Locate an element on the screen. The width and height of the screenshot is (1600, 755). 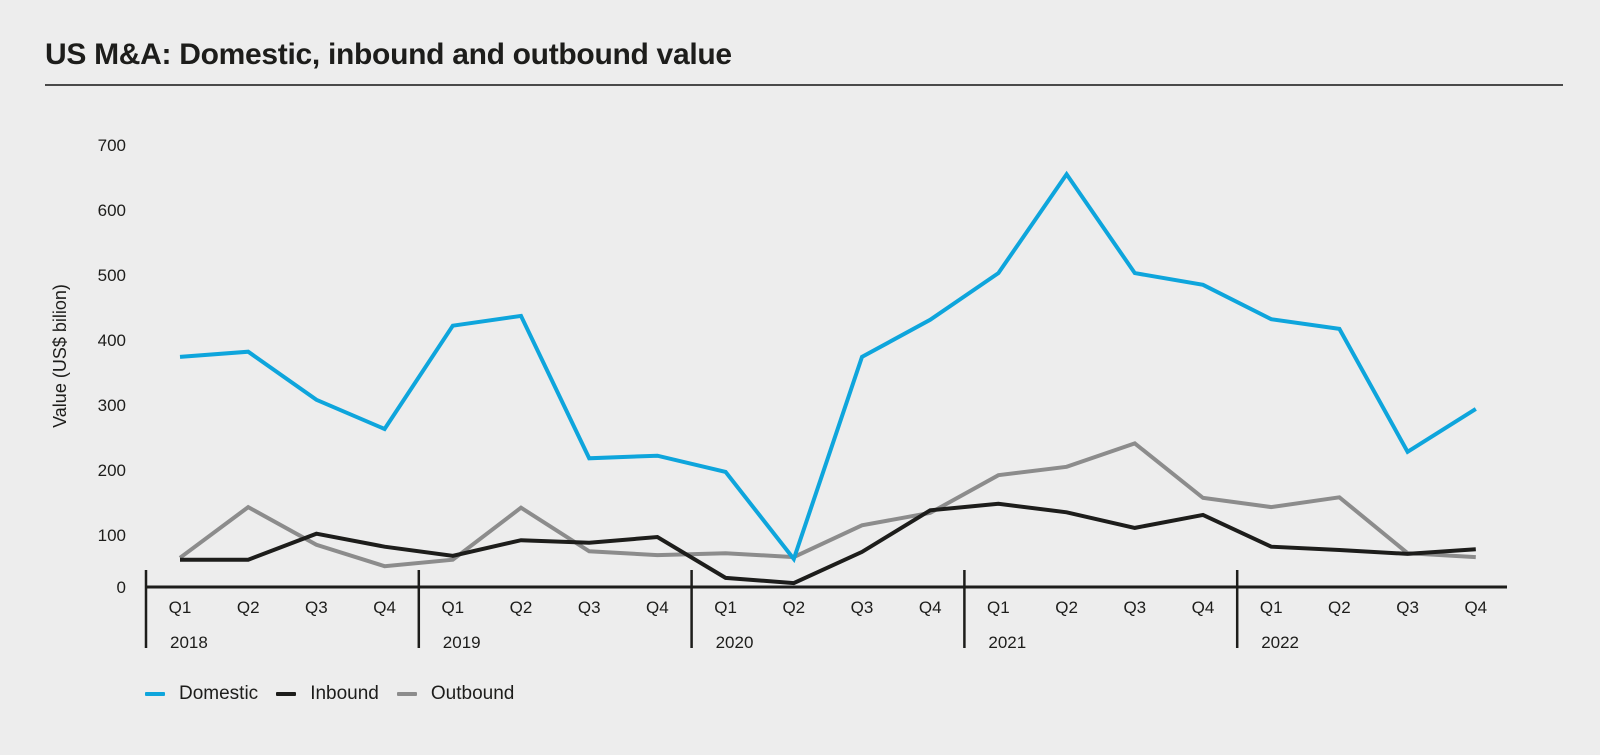
legend-item-inbound: Inbound is located at coordinates (327, 694).